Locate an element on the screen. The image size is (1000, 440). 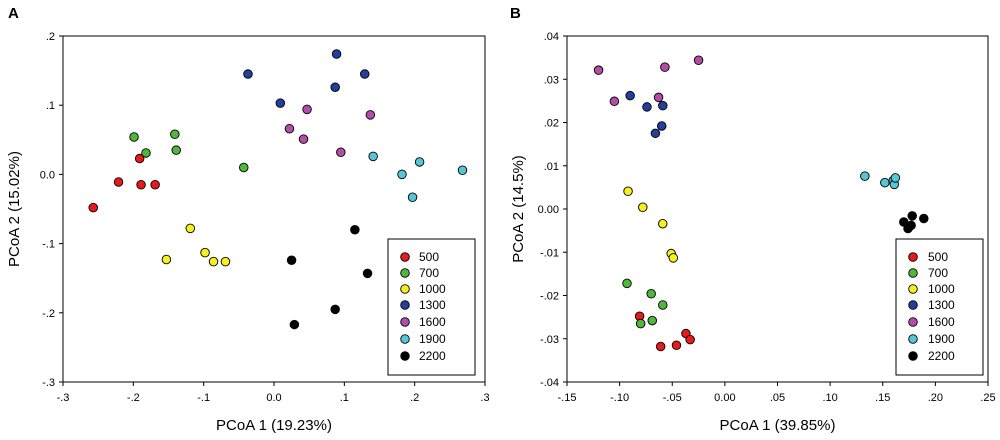
legend-label-1000: 1000 is located at coordinates (941, 289).